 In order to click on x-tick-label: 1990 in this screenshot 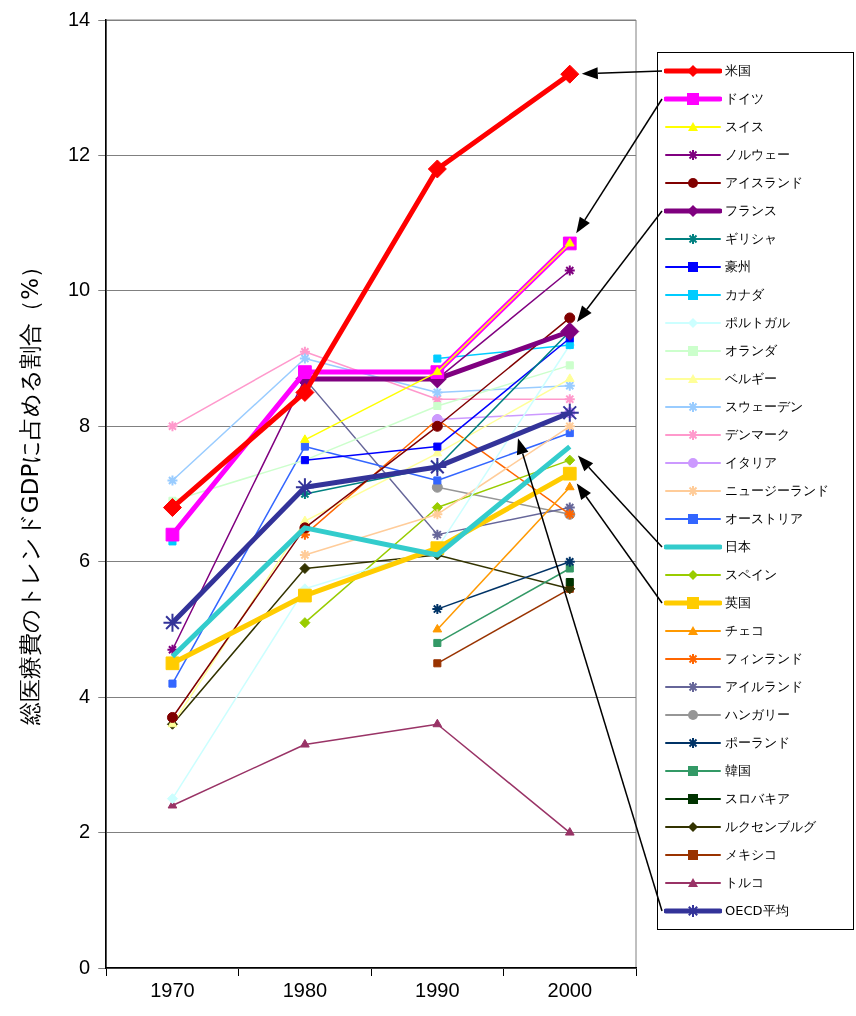, I will do `click(437, 989)`.